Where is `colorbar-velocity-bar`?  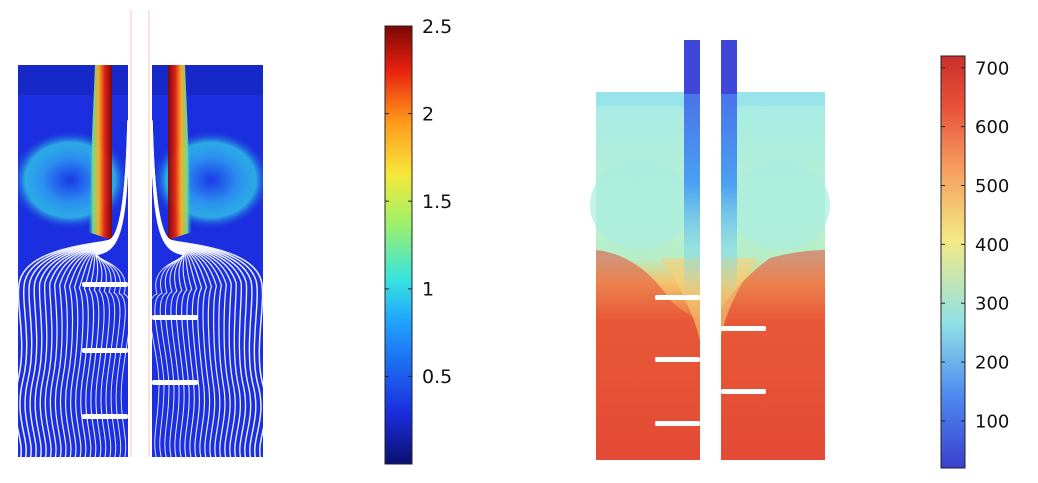 colorbar-velocity-bar is located at coordinates (398, 245).